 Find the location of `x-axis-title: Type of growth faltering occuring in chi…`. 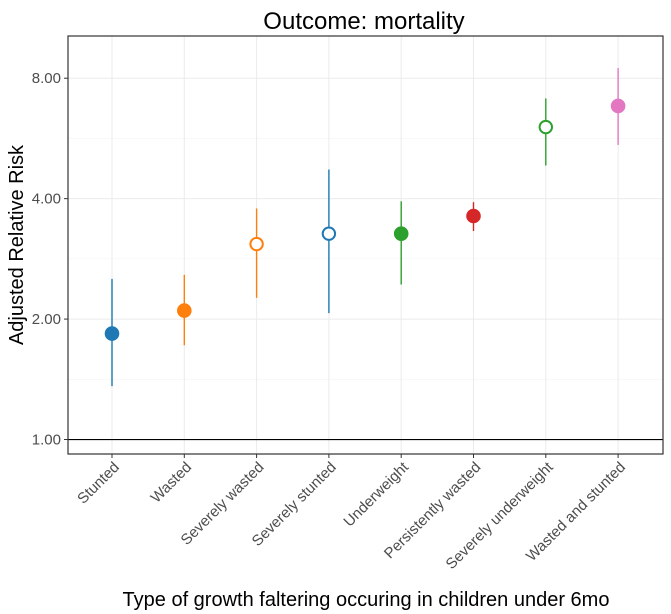

x-axis-title: Type of growth faltering occuring in chi… is located at coordinates (366, 600).